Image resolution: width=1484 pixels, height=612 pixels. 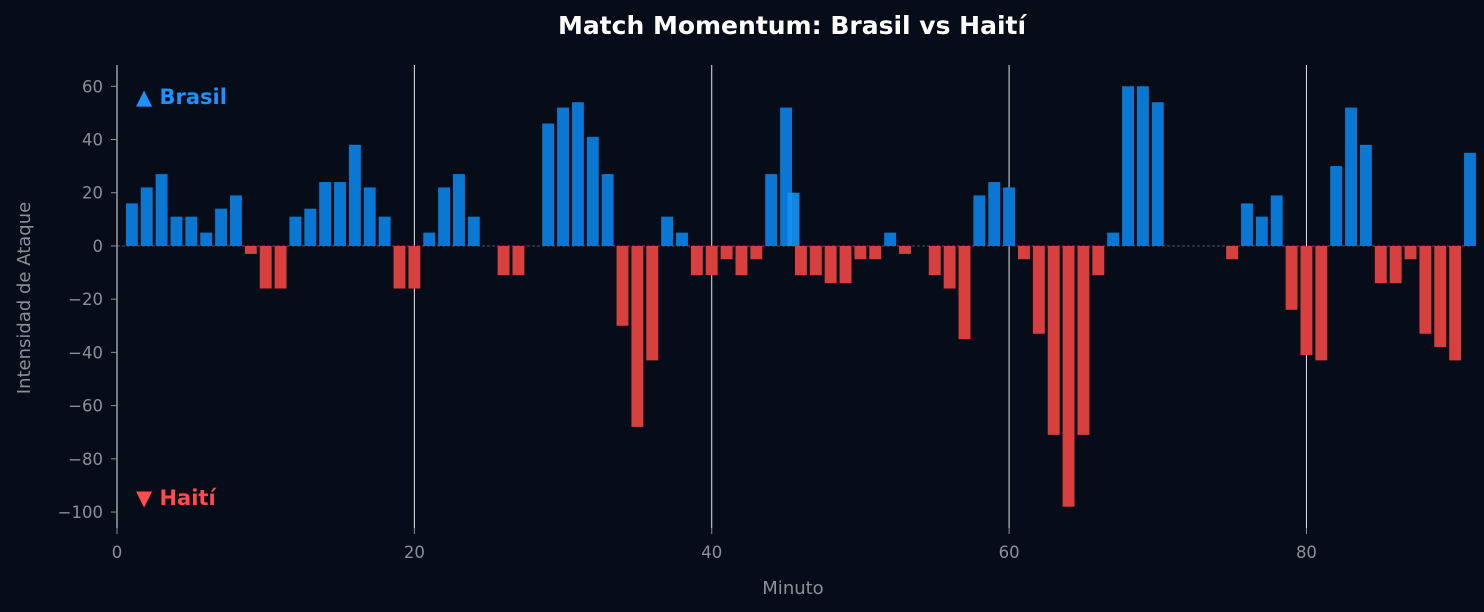 I want to click on highlight-bar, so click(x=793, y=219).